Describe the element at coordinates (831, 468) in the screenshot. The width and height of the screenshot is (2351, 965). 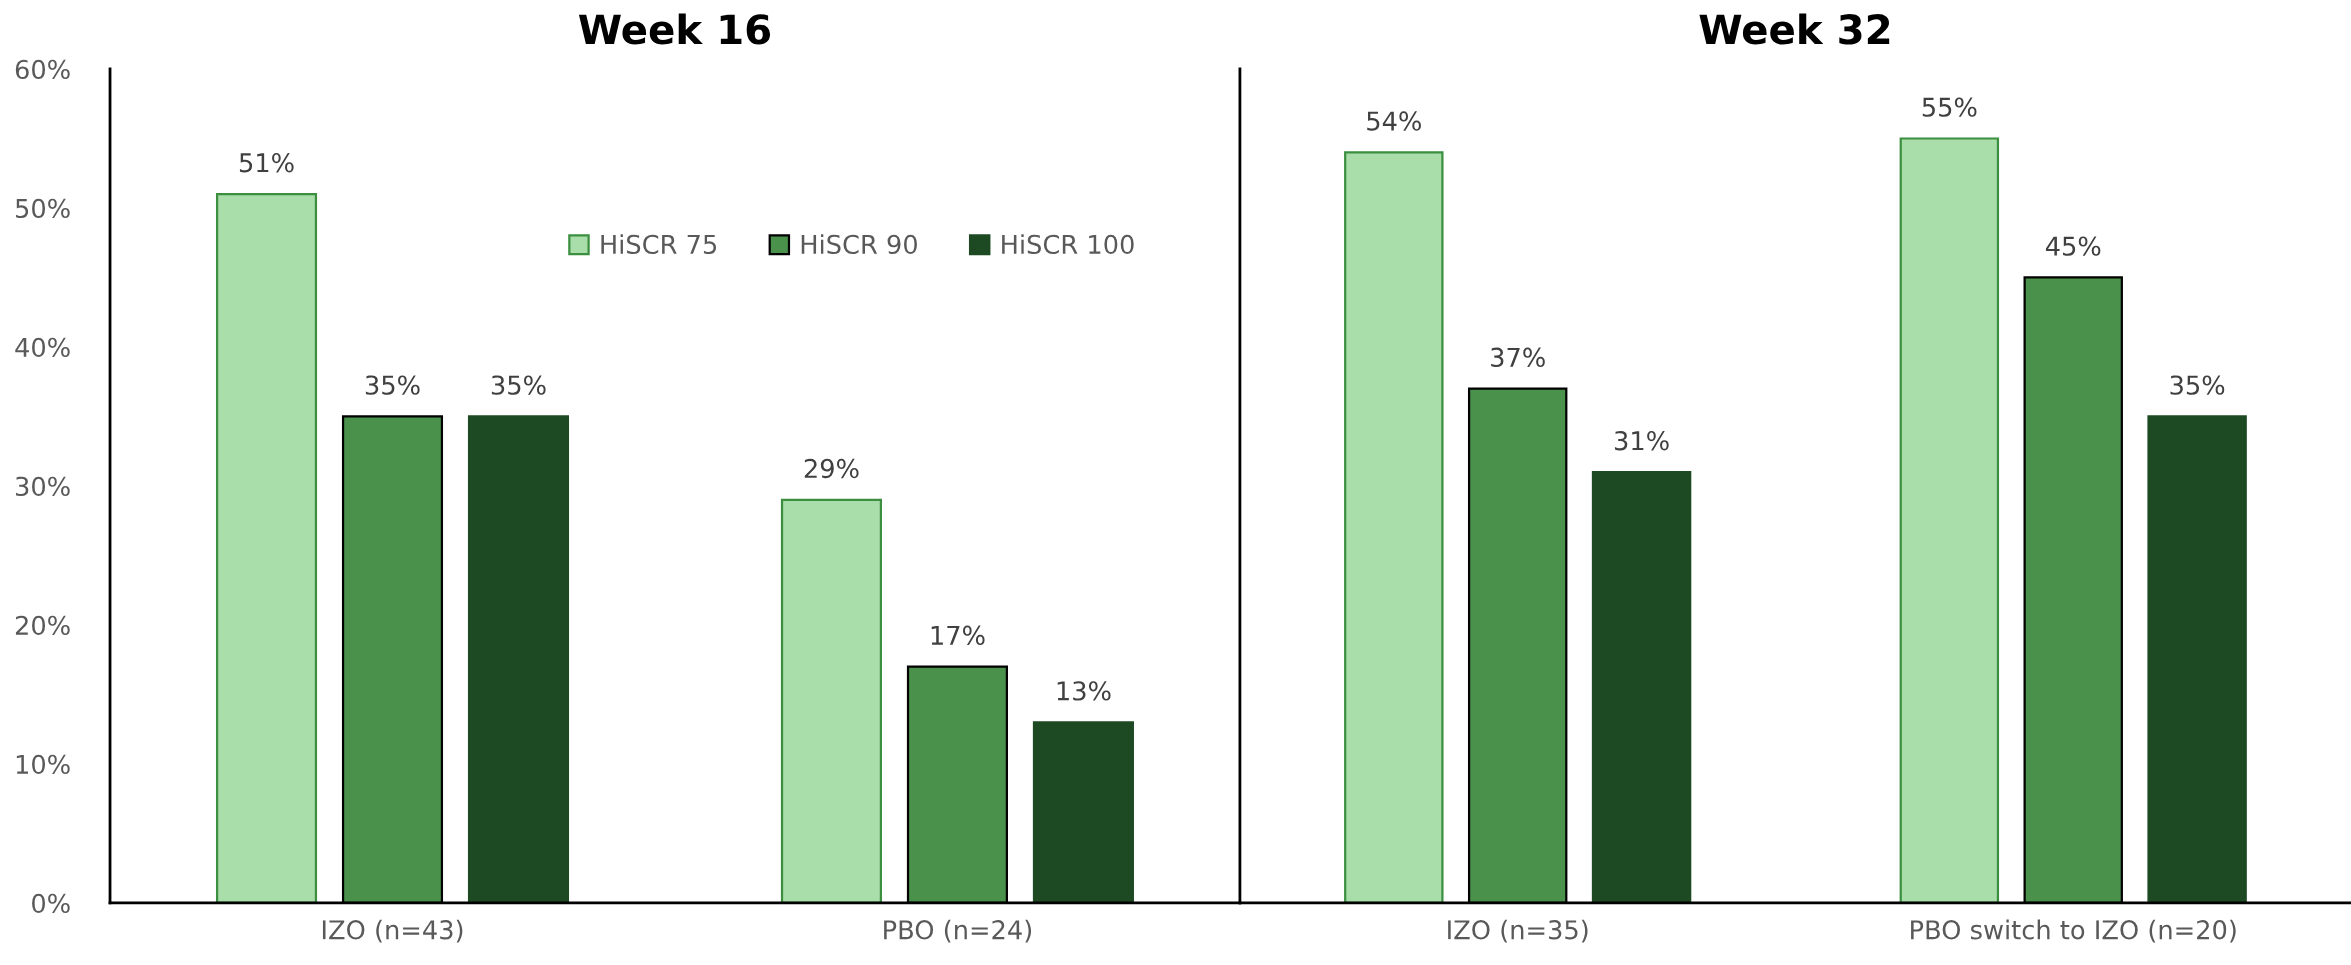
I see `data-label: 29%` at that location.